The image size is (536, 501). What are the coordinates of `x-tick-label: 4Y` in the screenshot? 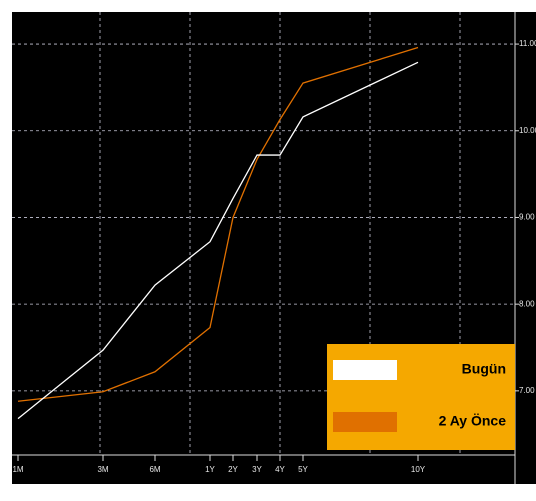 It's located at (280, 469).